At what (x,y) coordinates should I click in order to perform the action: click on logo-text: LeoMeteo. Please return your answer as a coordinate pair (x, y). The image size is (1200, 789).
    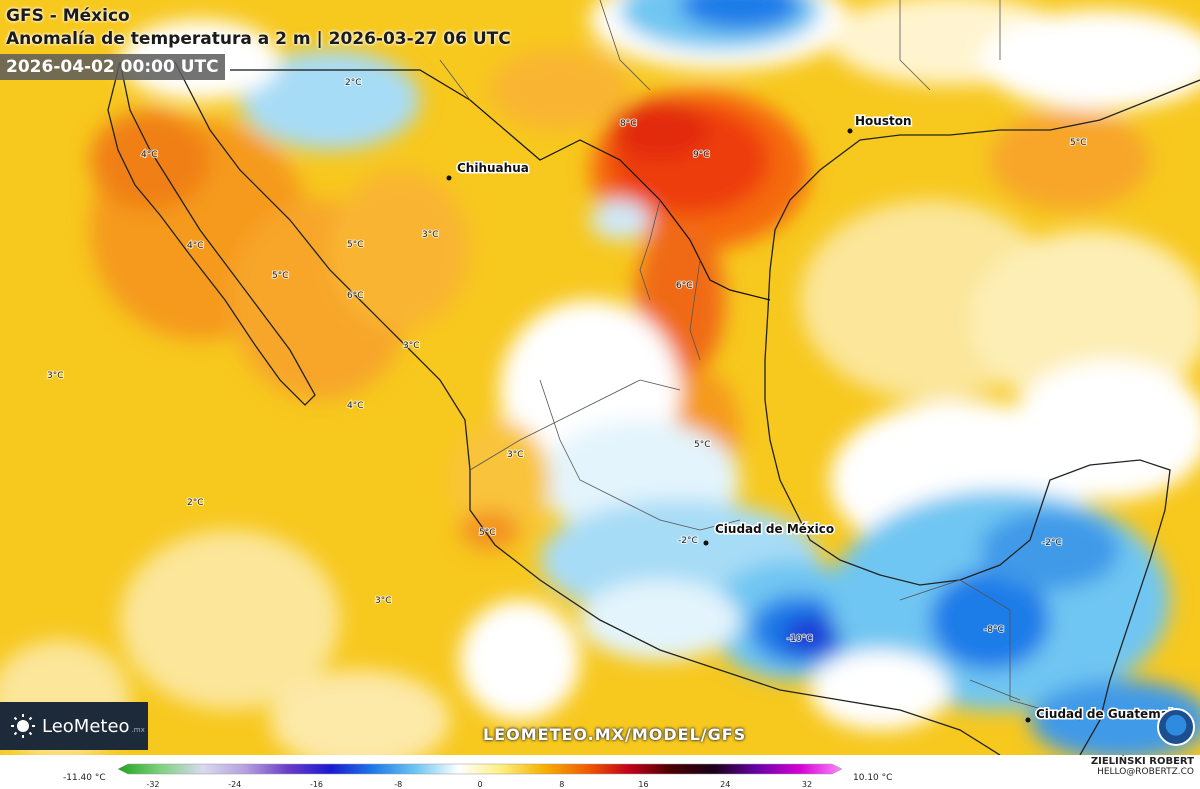
    Looking at the image, I should click on (86, 726).